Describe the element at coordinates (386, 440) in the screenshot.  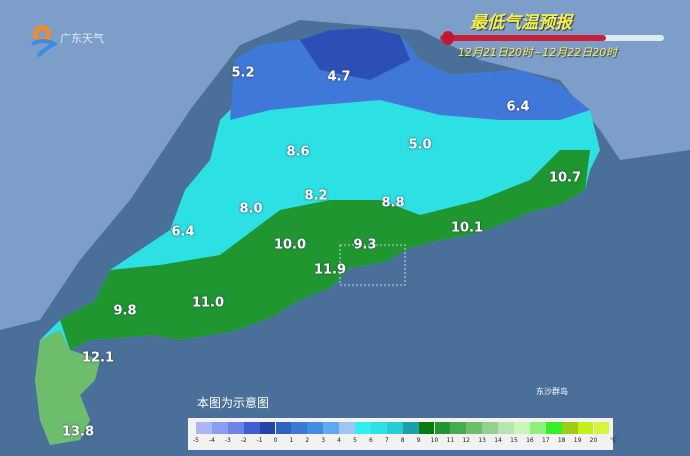
I see `legend-tick: 7` at that location.